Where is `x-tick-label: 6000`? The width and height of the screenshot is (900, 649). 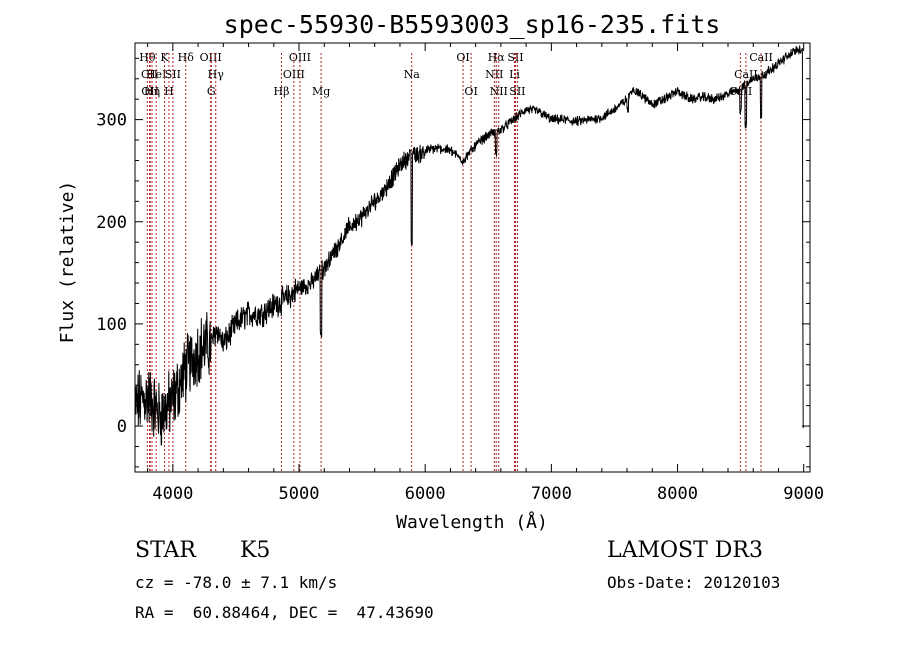 x-tick-label: 6000 is located at coordinates (425, 494).